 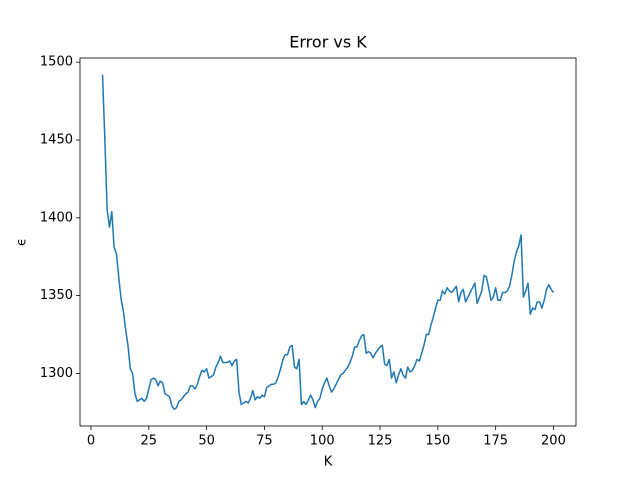 What do you see at coordinates (322, 441) in the screenshot?
I see `x-tick-label: 100` at bounding box center [322, 441].